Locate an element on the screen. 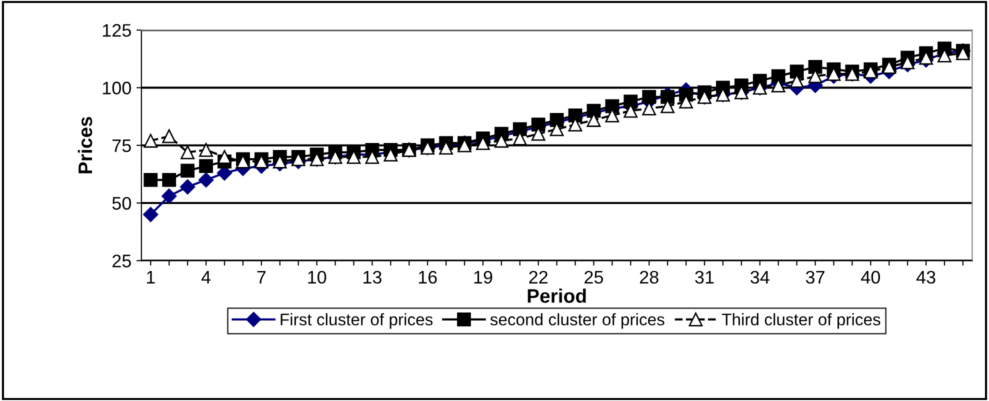 The width and height of the screenshot is (989, 401). legend-label: First cluster of prices is located at coordinates (356, 321).